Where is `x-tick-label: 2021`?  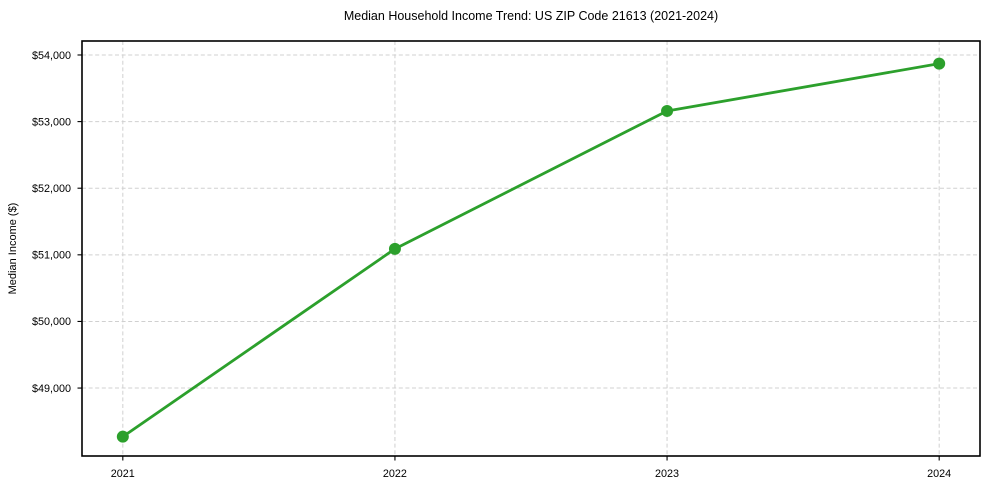
x-tick-label: 2021 is located at coordinates (123, 474).